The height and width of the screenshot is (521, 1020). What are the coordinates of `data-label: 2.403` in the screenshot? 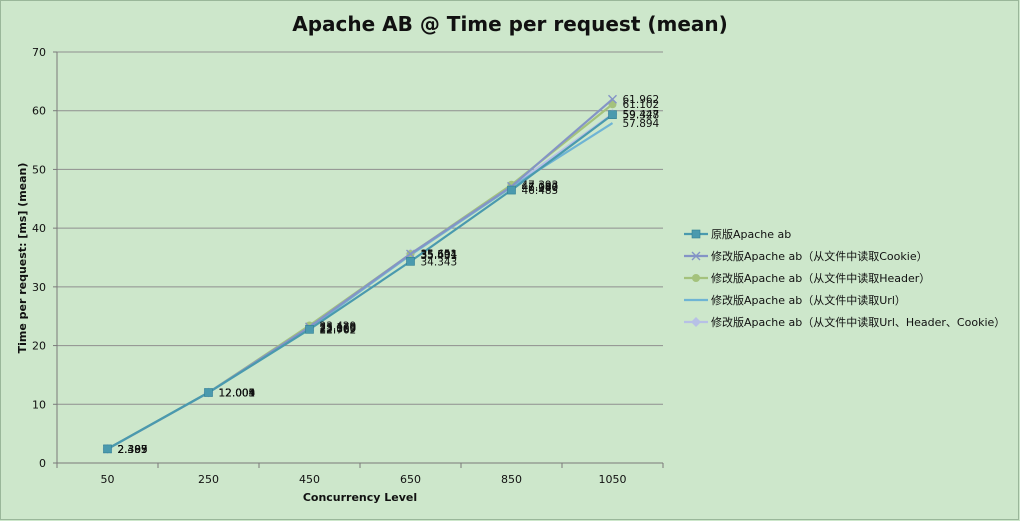 It's located at (133, 450).